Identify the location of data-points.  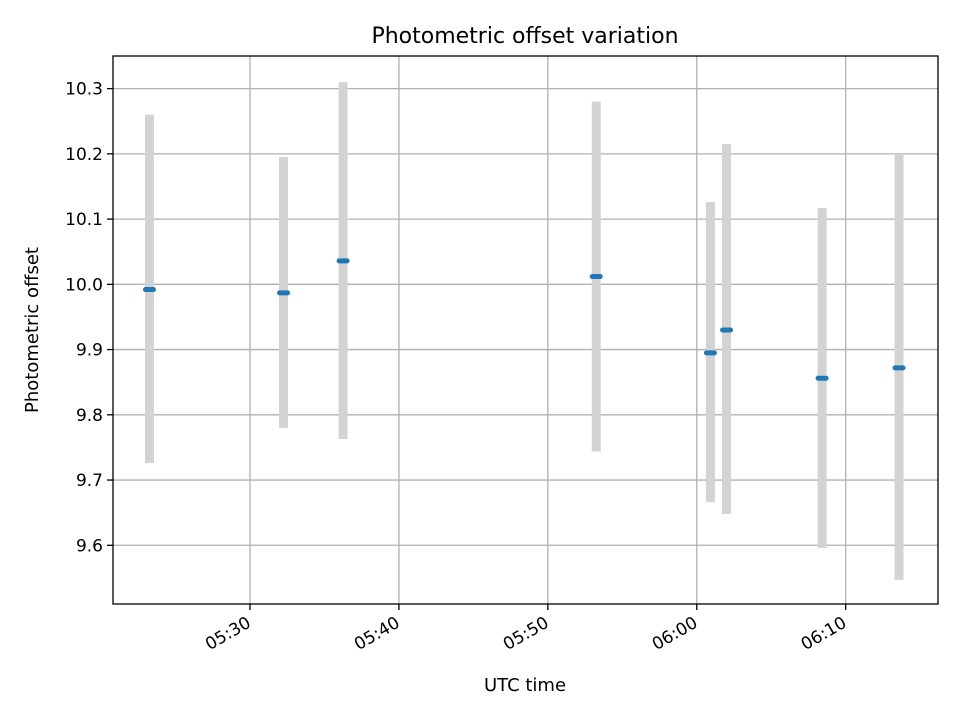
(524, 319).